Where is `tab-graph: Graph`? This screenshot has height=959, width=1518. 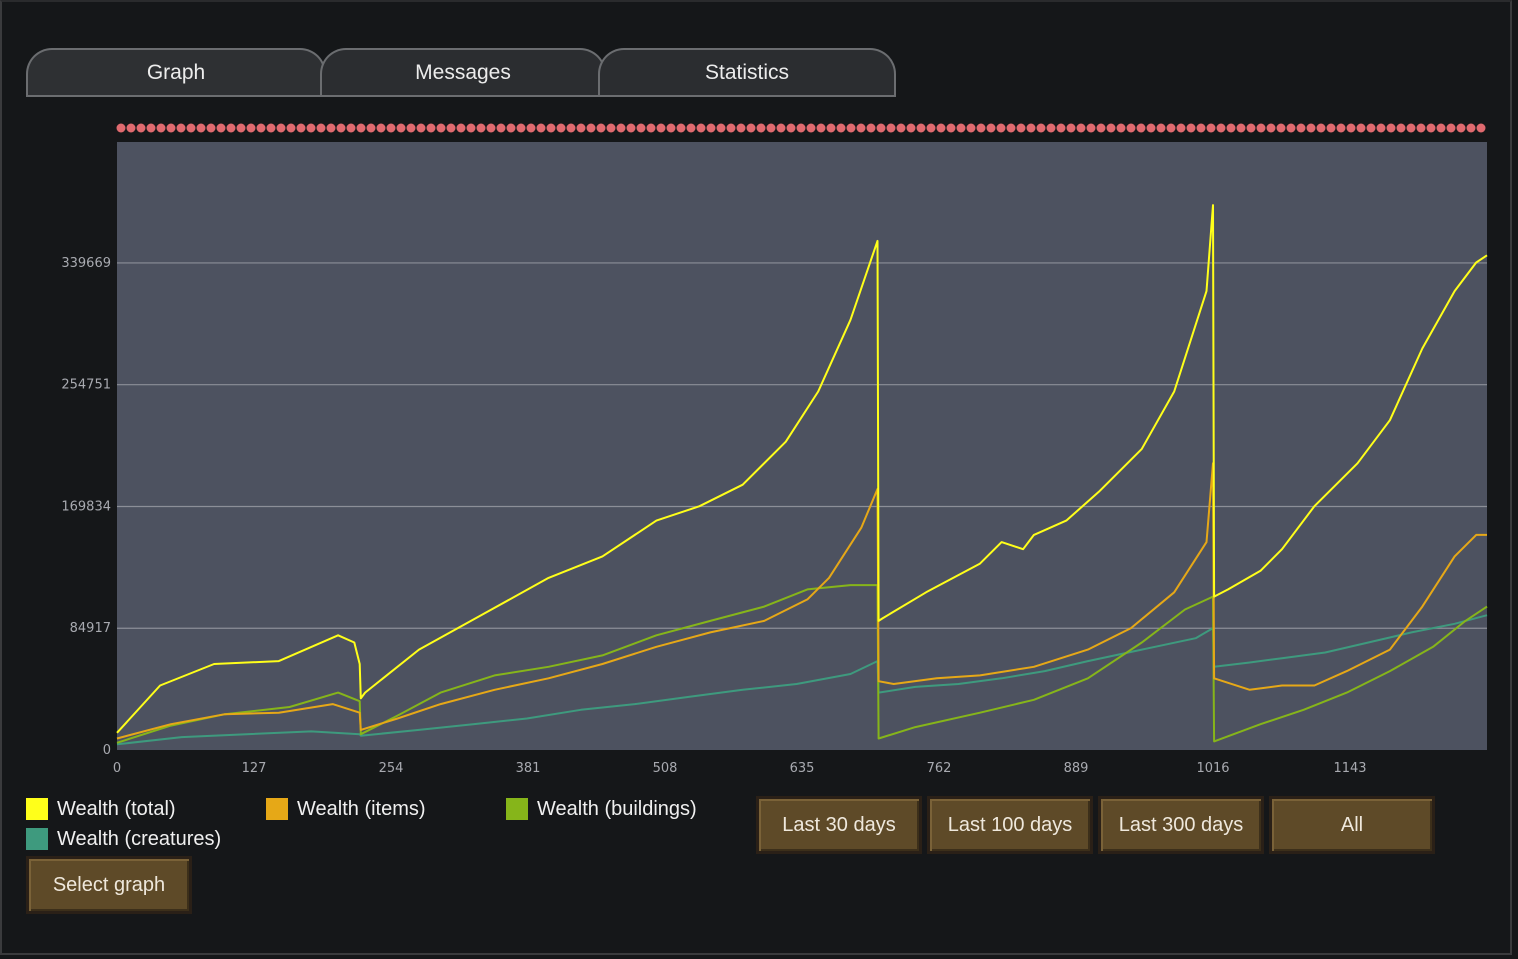
tab-graph: Graph is located at coordinates (176, 72).